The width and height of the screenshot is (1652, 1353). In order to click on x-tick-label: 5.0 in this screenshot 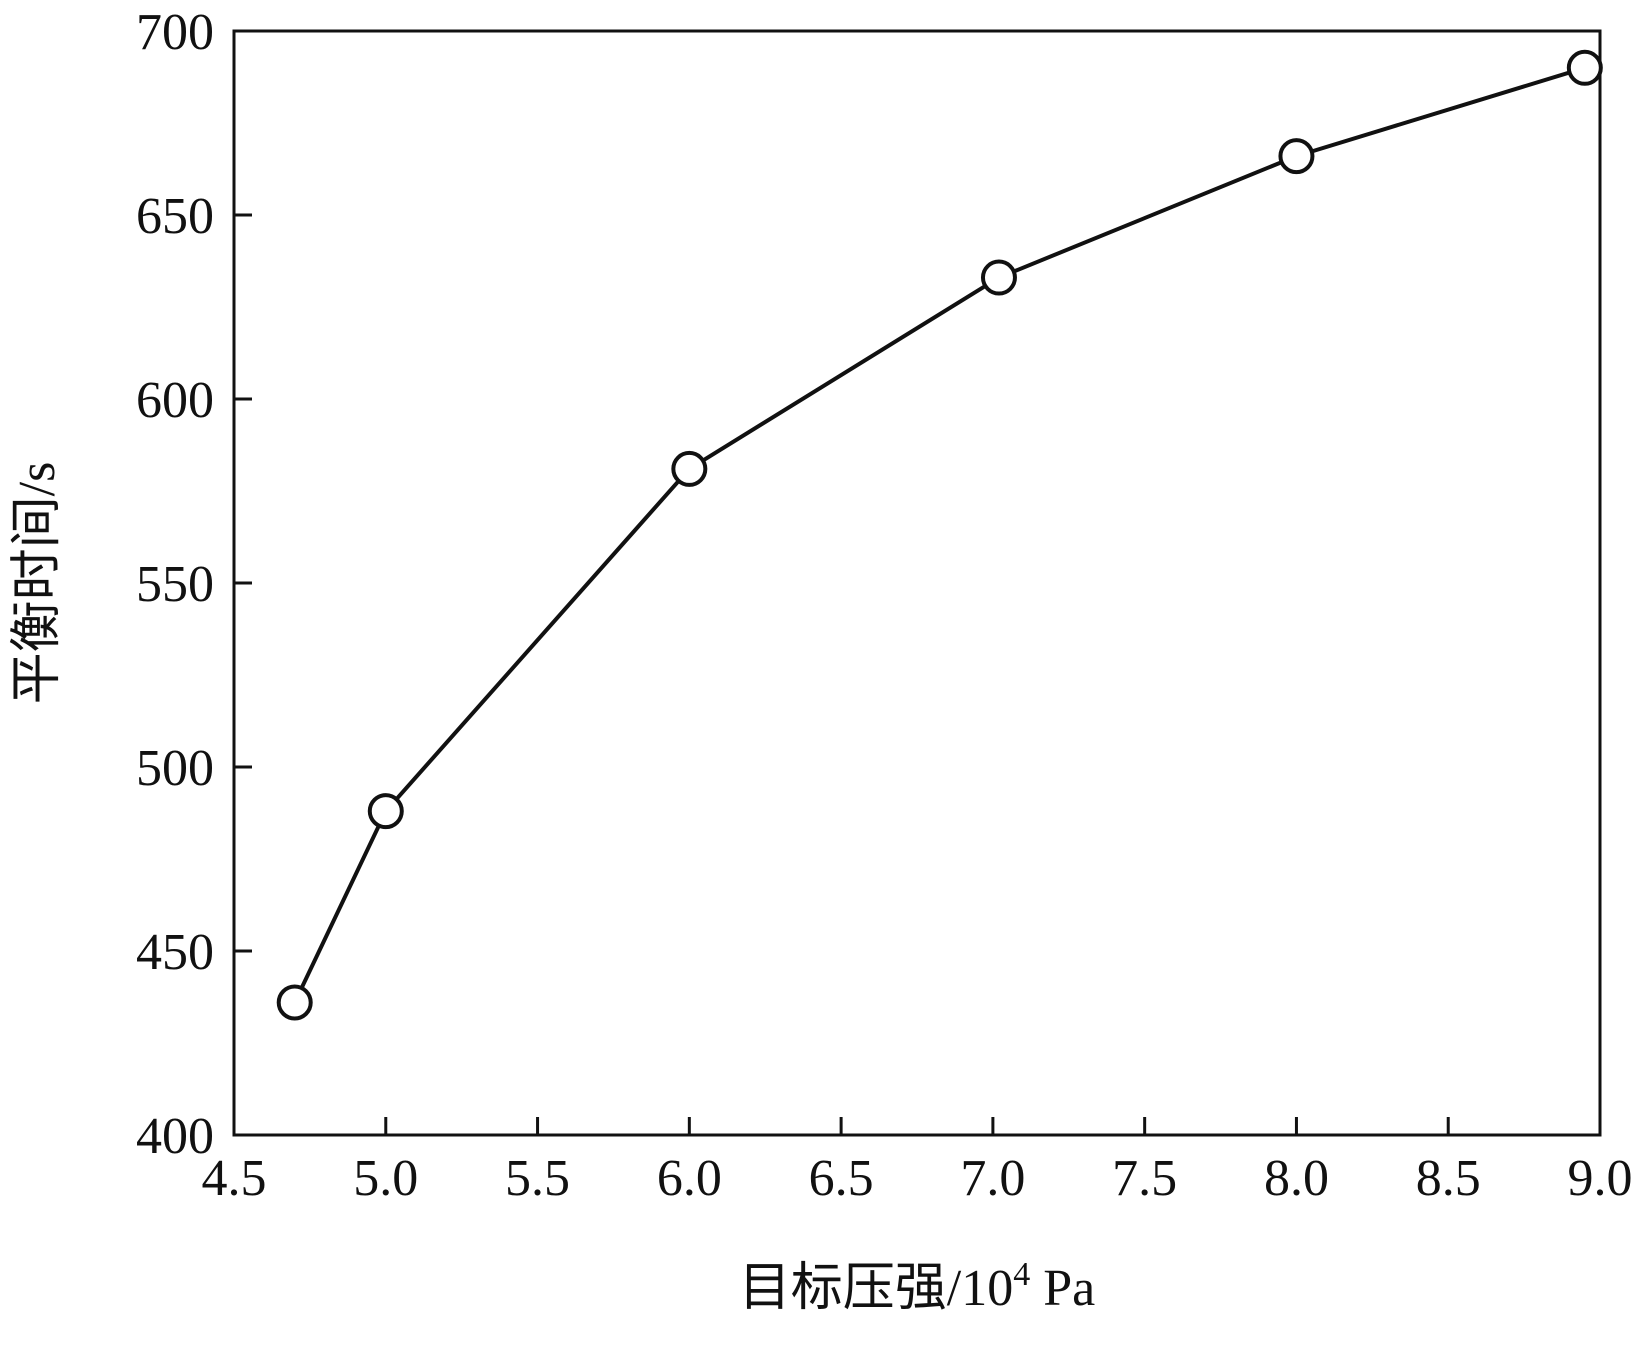, I will do `click(385, 1178)`.